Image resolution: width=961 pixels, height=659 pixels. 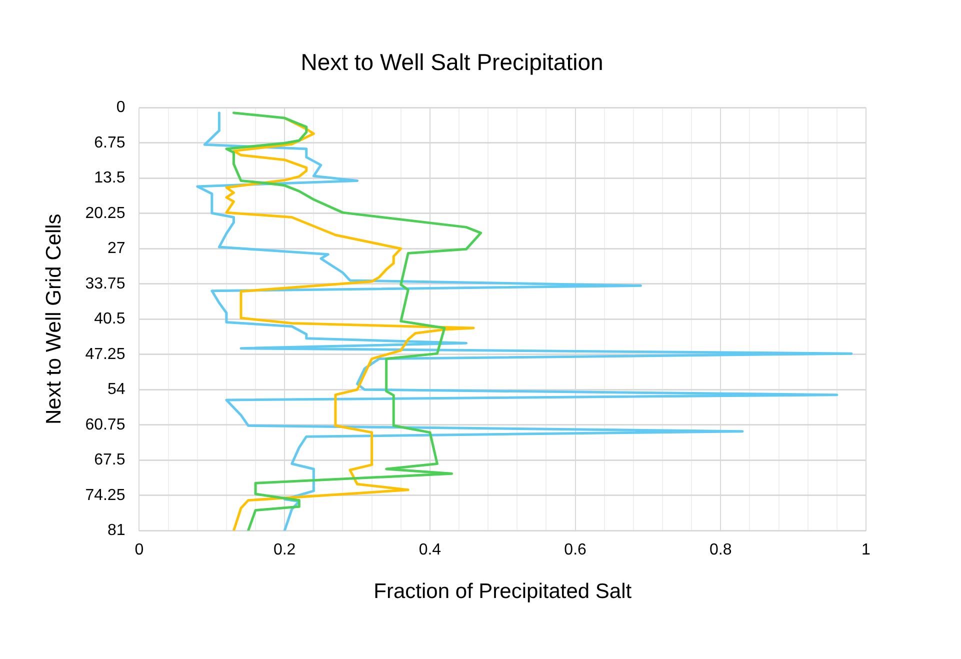 What do you see at coordinates (110, 178) in the screenshot?
I see `y-tick-label: 13.5` at bounding box center [110, 178].